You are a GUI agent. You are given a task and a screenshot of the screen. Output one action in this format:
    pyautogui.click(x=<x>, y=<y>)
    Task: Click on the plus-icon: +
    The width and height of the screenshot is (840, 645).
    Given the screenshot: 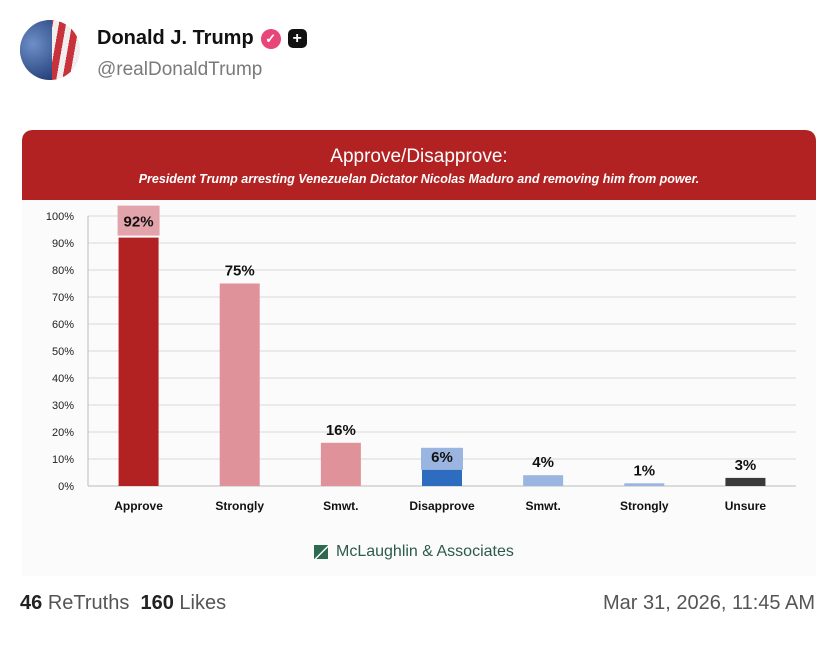 What is the action you would take?
    pyautogui.click(x=297, y=38)
    